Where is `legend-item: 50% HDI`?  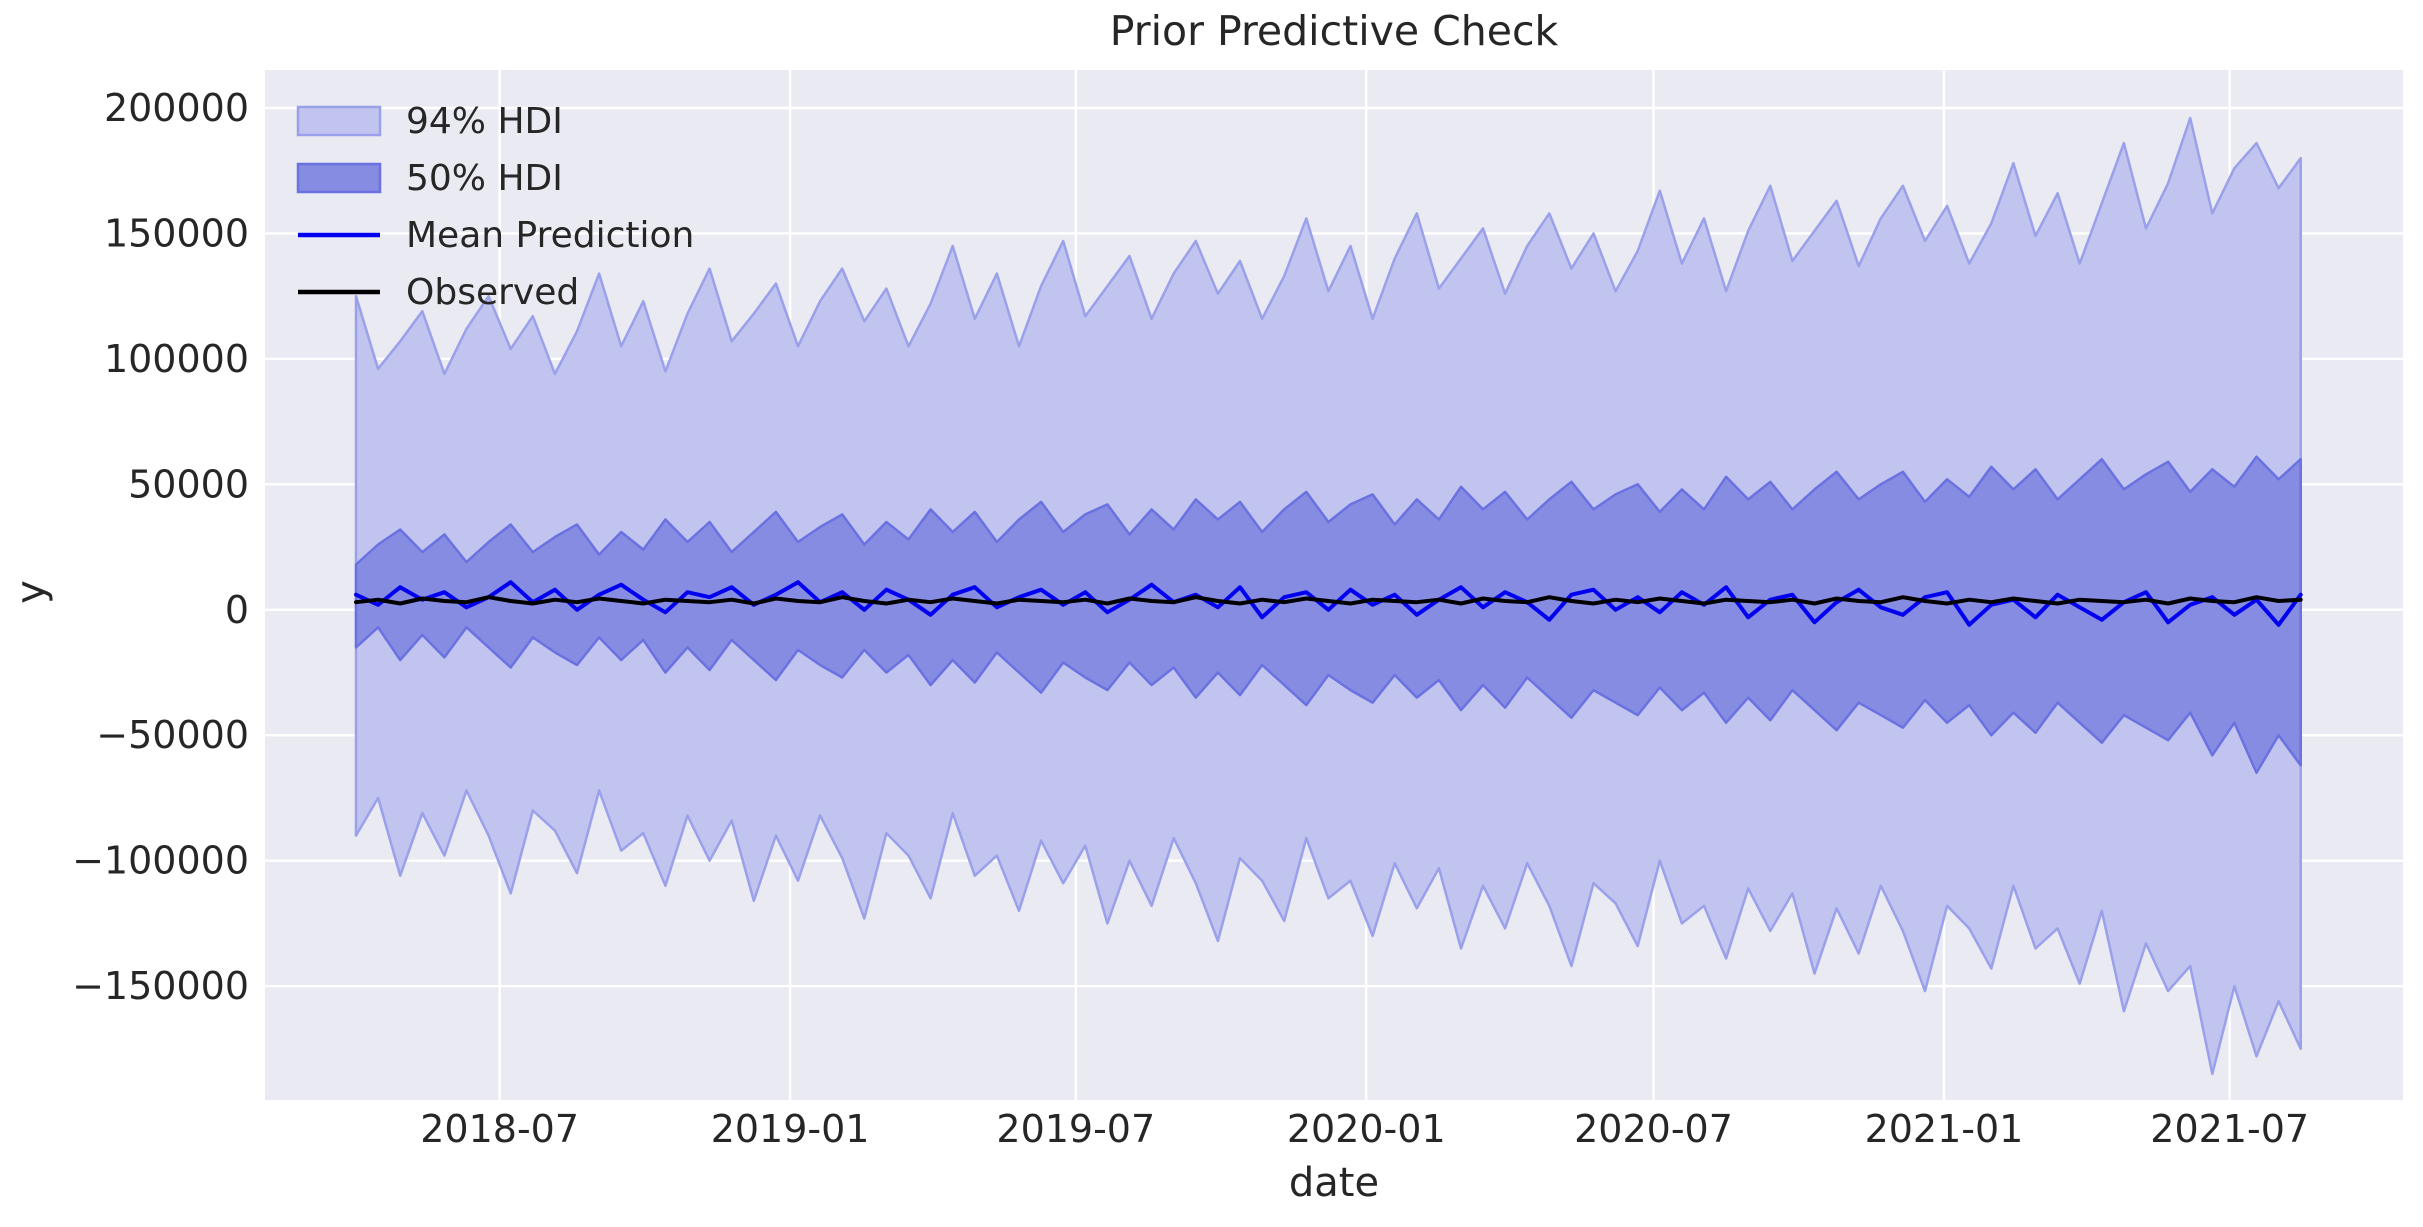
legend-item: 50% HDI is located at coordinates (429, 178).